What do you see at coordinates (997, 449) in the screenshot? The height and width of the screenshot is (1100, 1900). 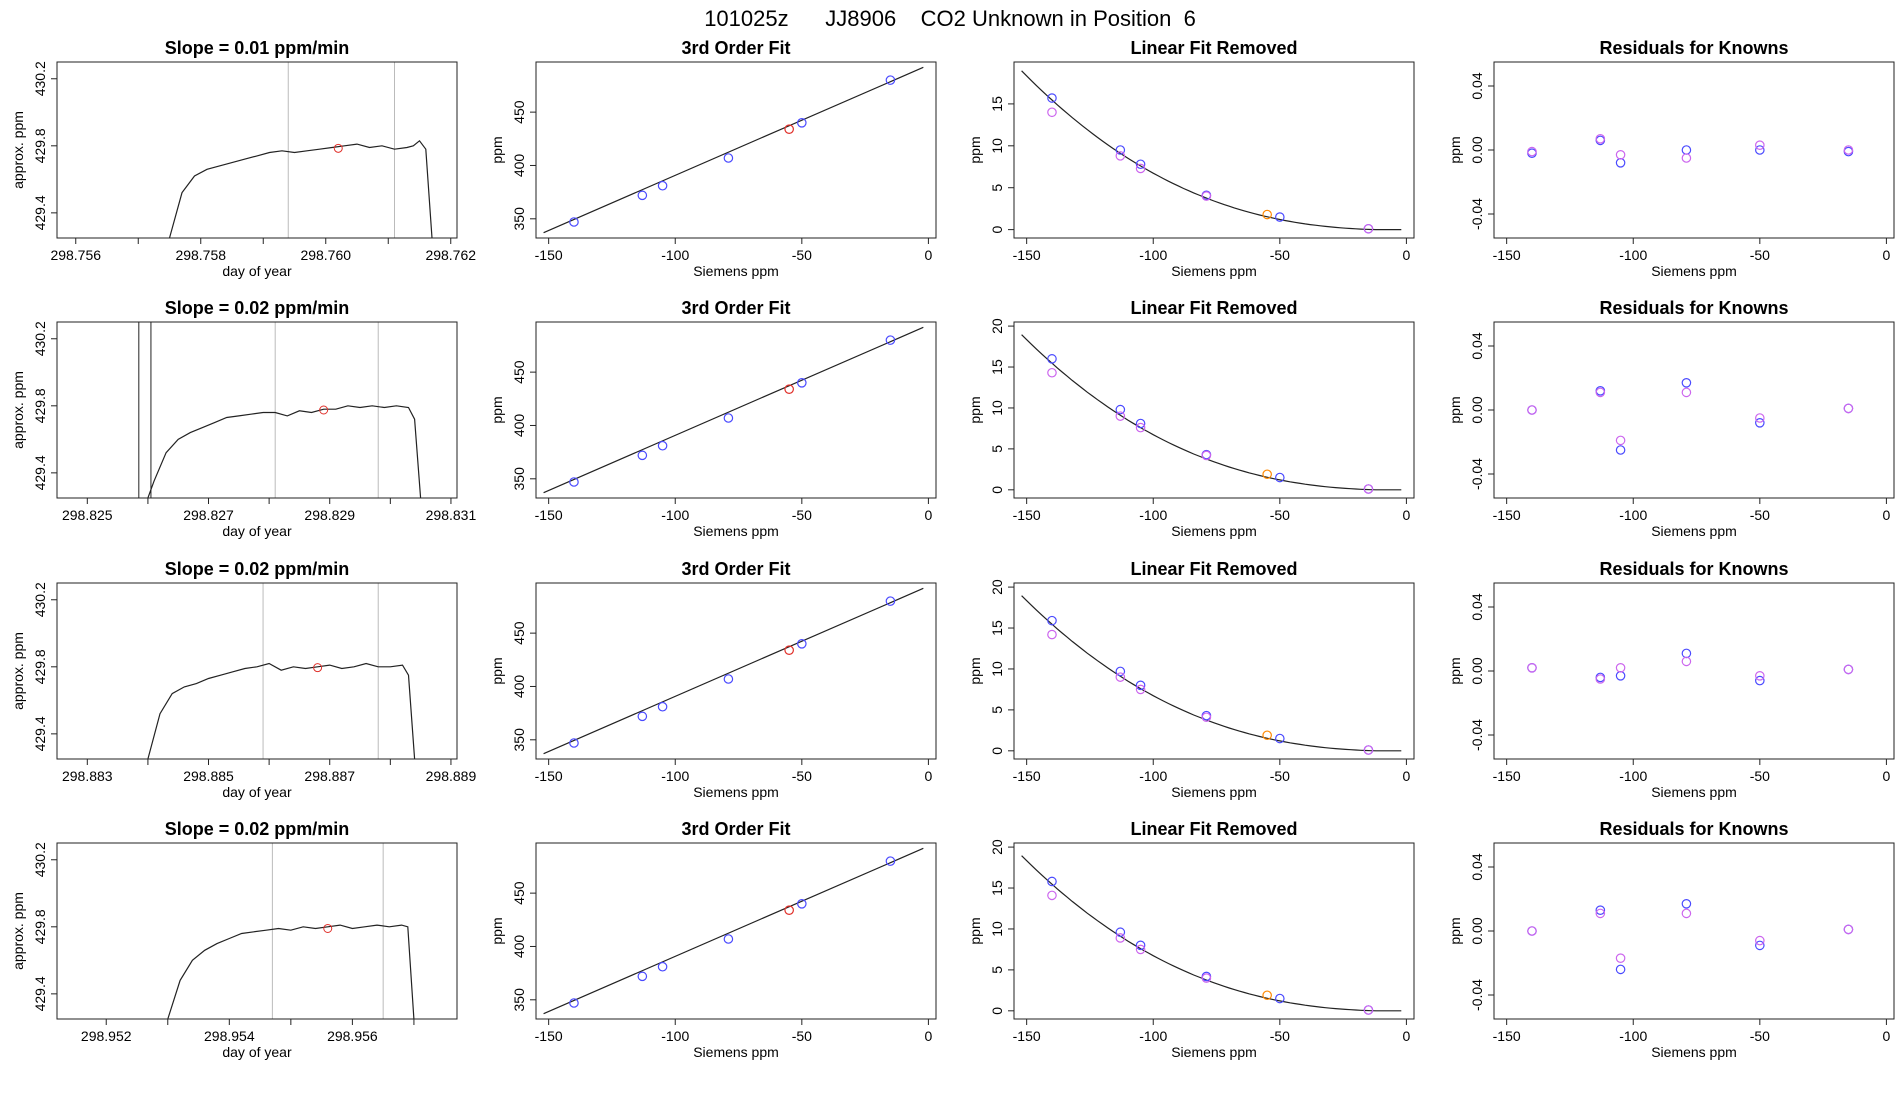 I see `y-tick-label: 5` at bounding box center [997, 449].